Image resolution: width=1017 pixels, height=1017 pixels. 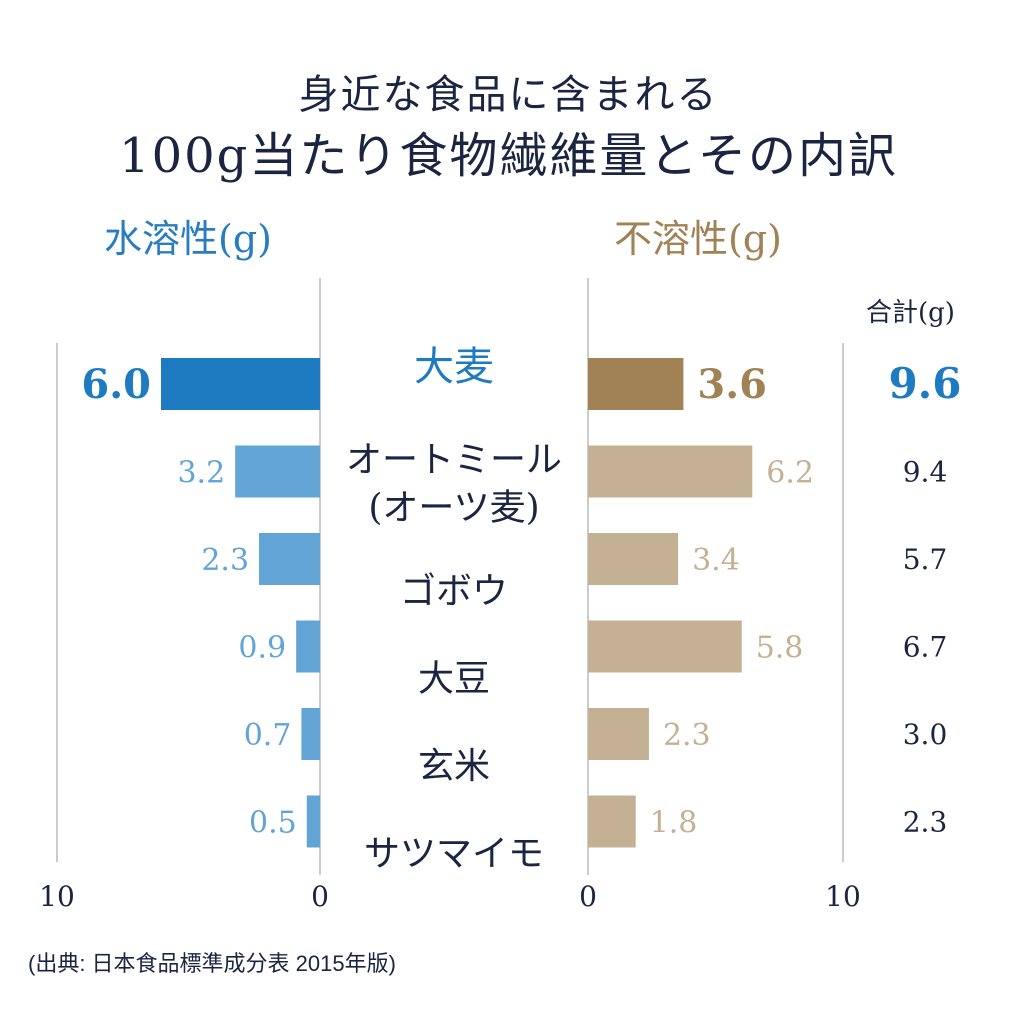 What do you see at coordinates (687, 735) in the screenshot?
I see `insoluble-value-label: 2.3` at bounding box center [687, 735].